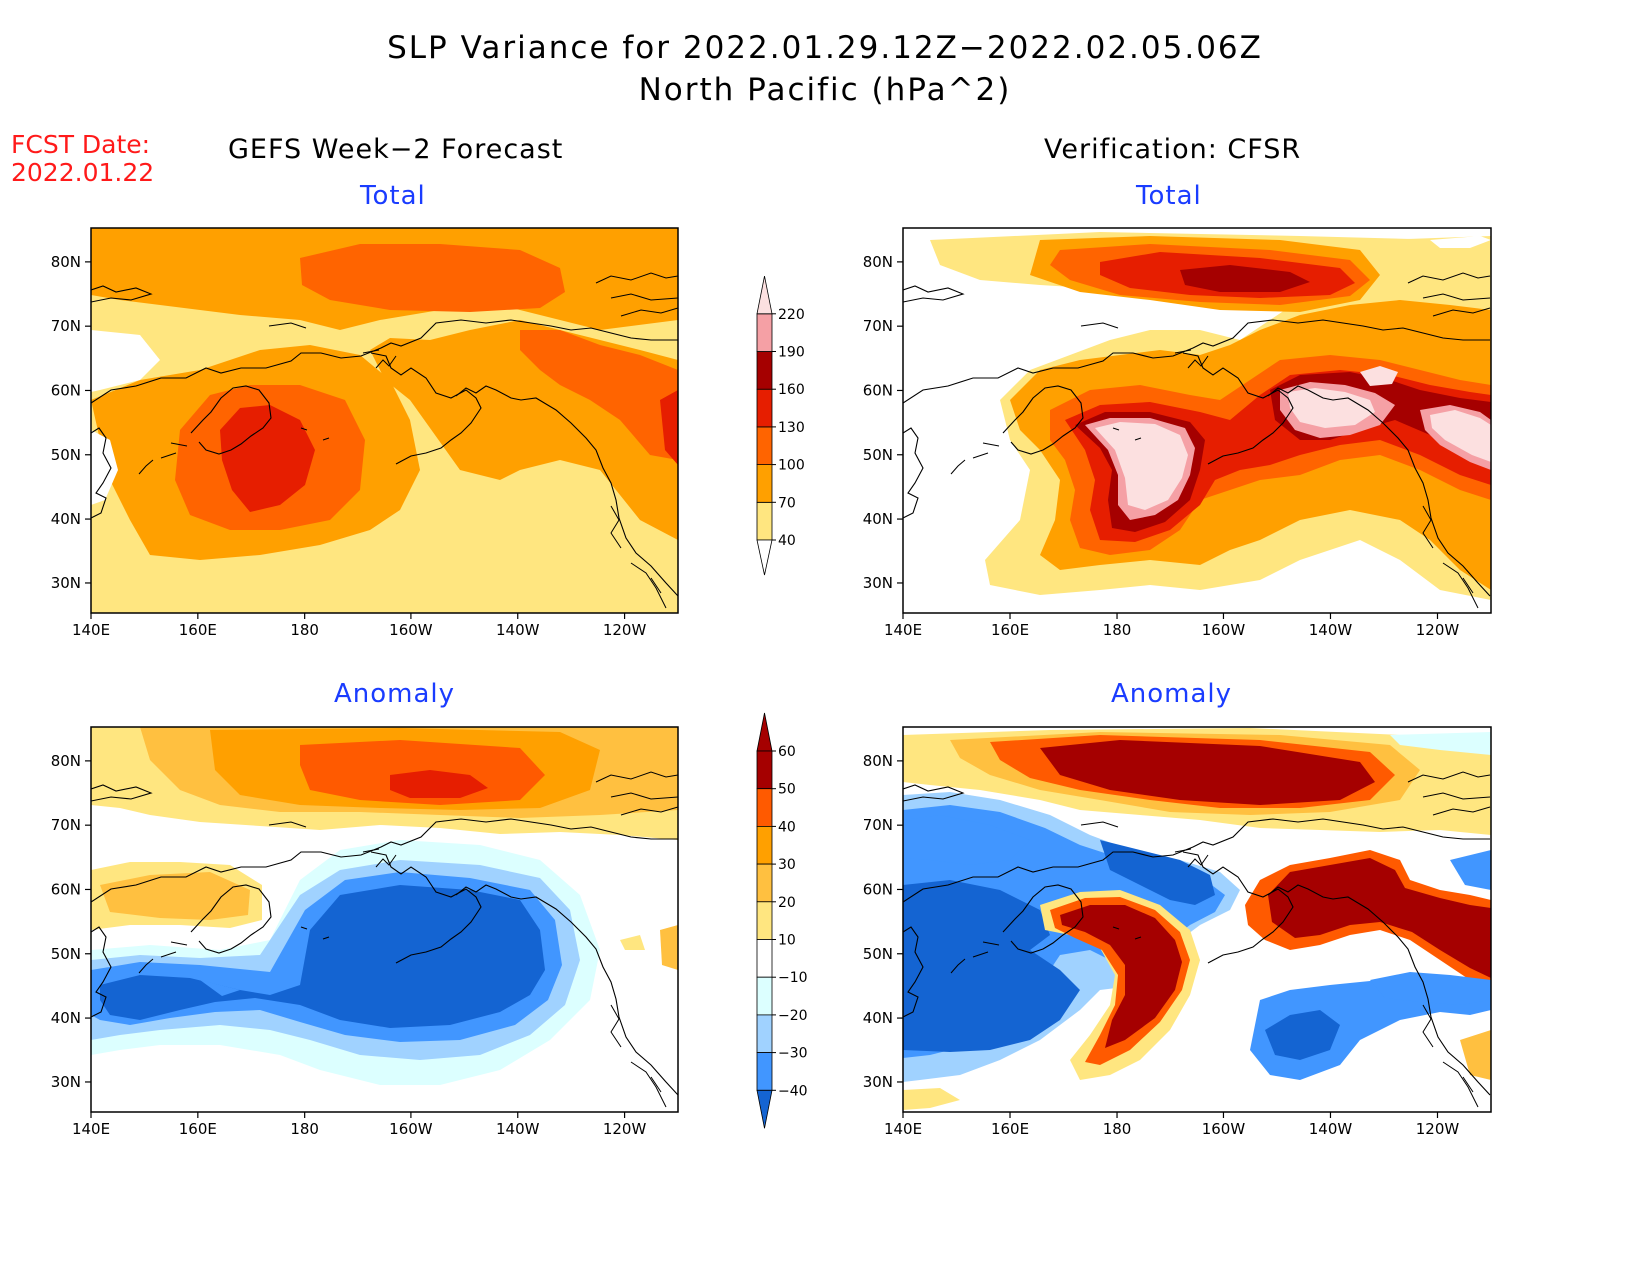  Describe the element at coordinates (787, 941) in the screenshot. I see `colorbar-anomaly-label: 10` at that location.